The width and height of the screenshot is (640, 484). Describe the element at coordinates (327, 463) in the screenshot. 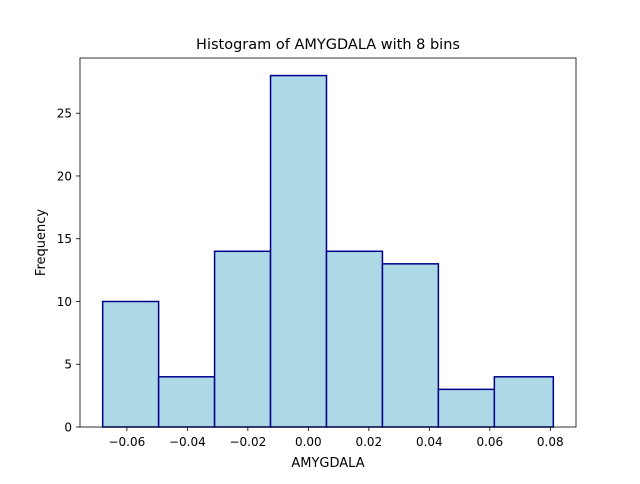

I see `x-axis-label: AMYGDALA` at that location.